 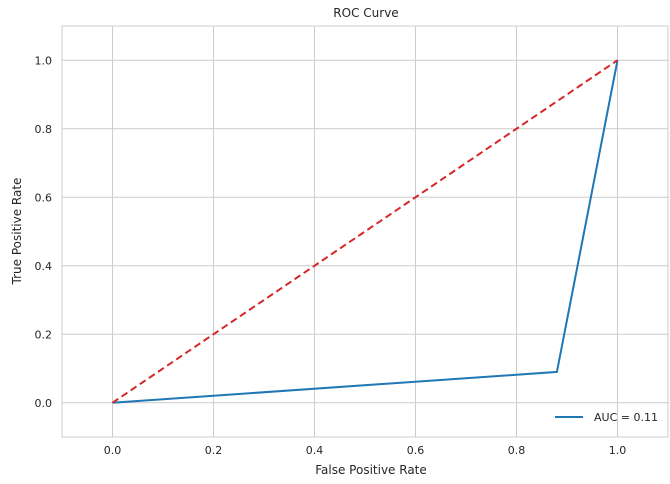 What do you see at coordinates (44, 60) in the screenshot?
I see `y-tick-label: 1.0` at bounding box center [44, 60].